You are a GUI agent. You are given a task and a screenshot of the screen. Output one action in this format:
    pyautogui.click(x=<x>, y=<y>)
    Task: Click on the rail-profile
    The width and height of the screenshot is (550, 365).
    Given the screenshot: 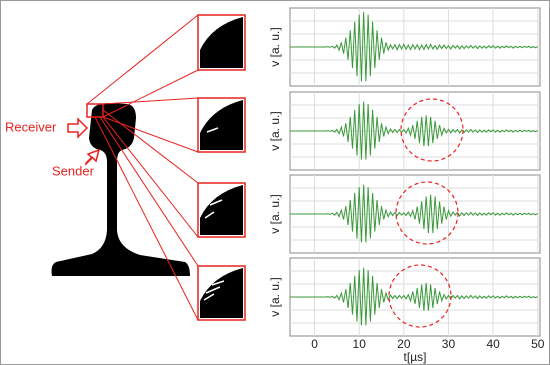 What is the action you would take?
    pyautogui.click(x=120, y=189)
    